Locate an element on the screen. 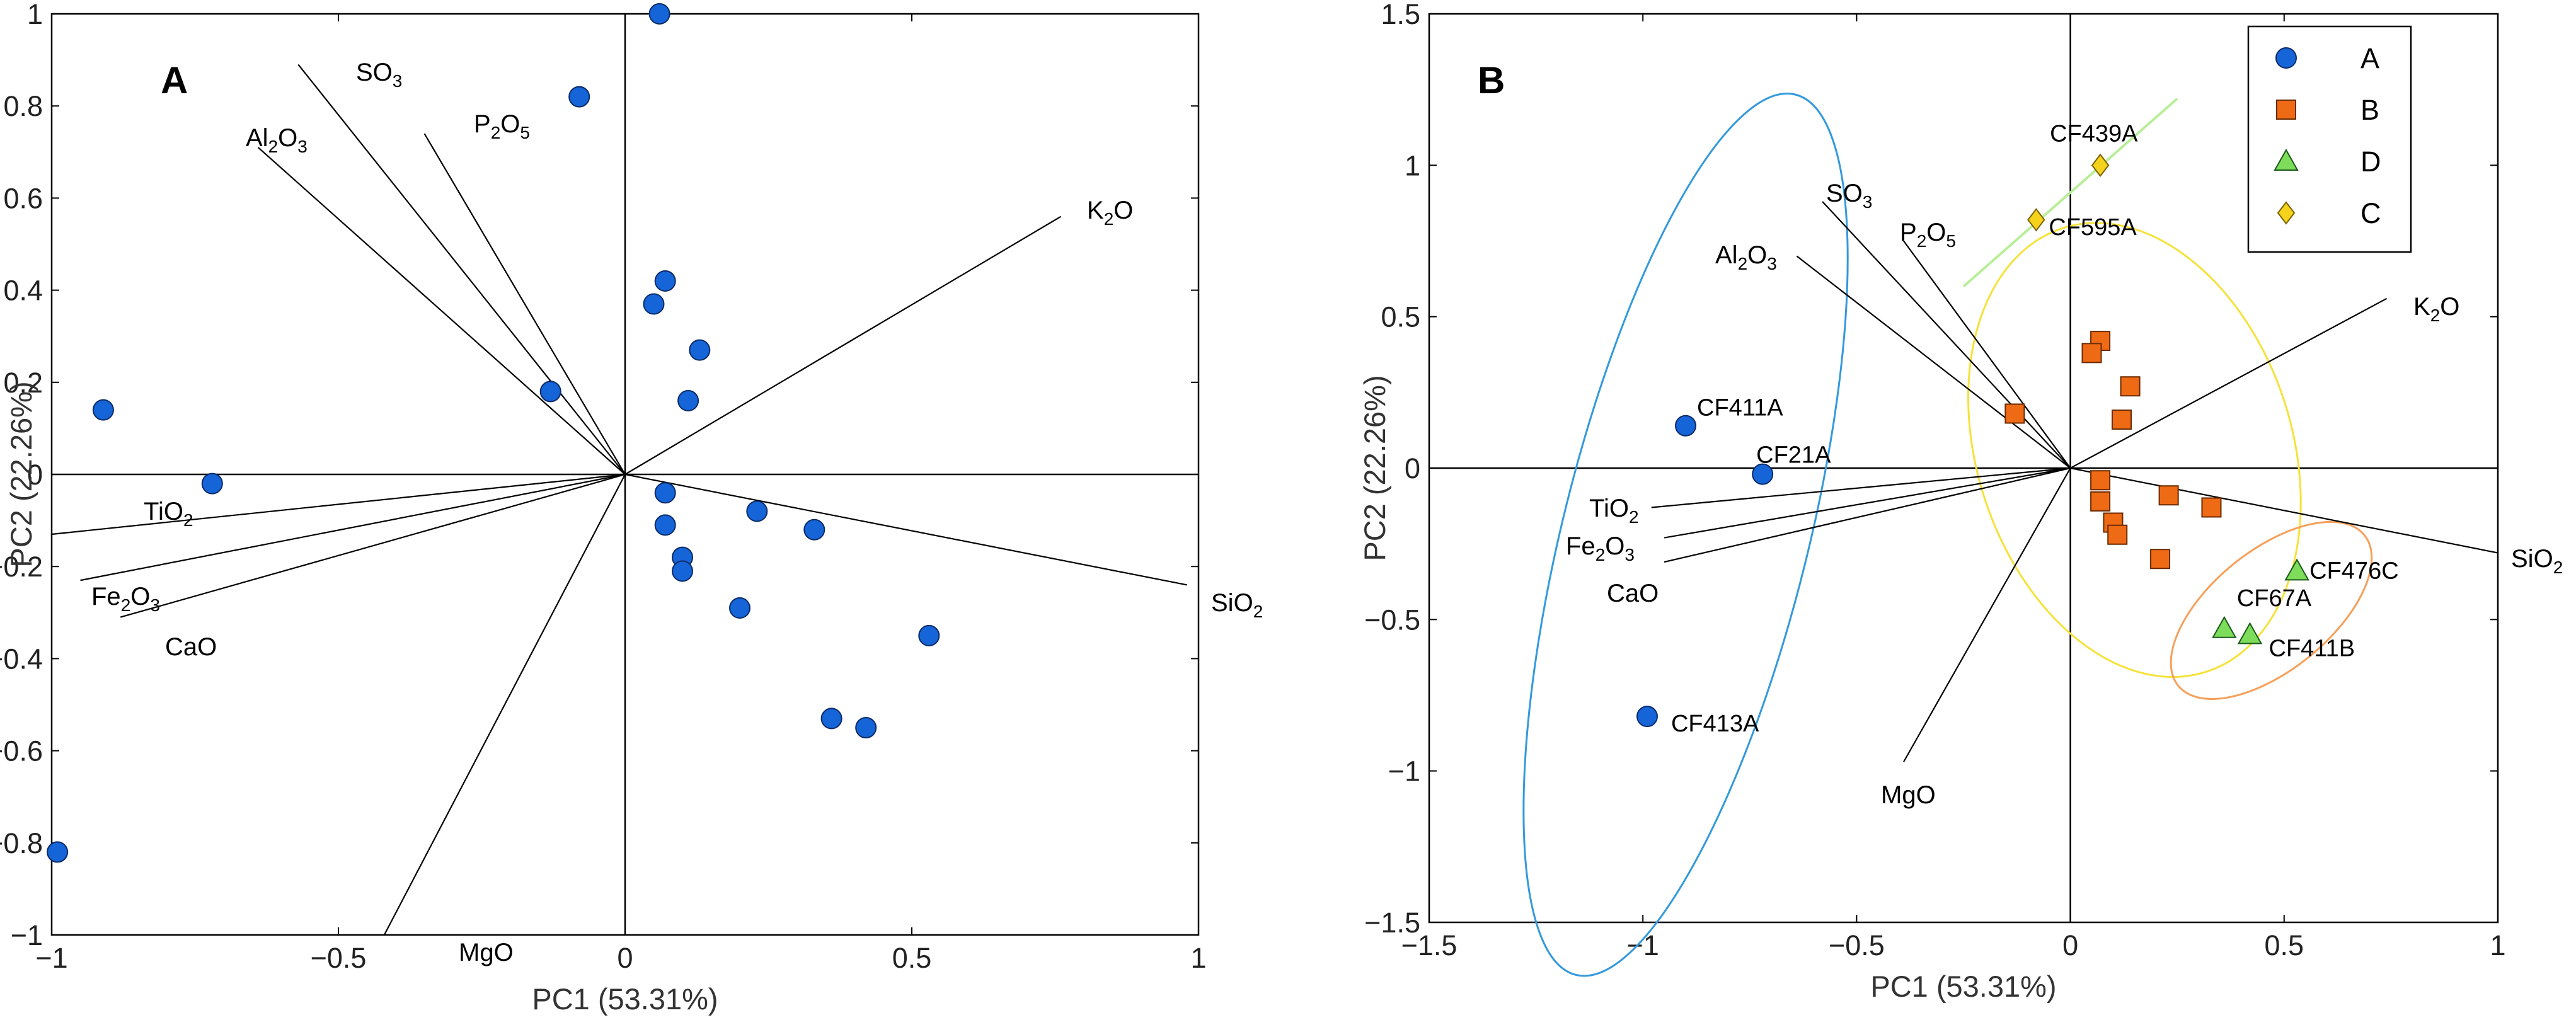  x-tick-label: −1.5 is located at coordinates (1429, 945).